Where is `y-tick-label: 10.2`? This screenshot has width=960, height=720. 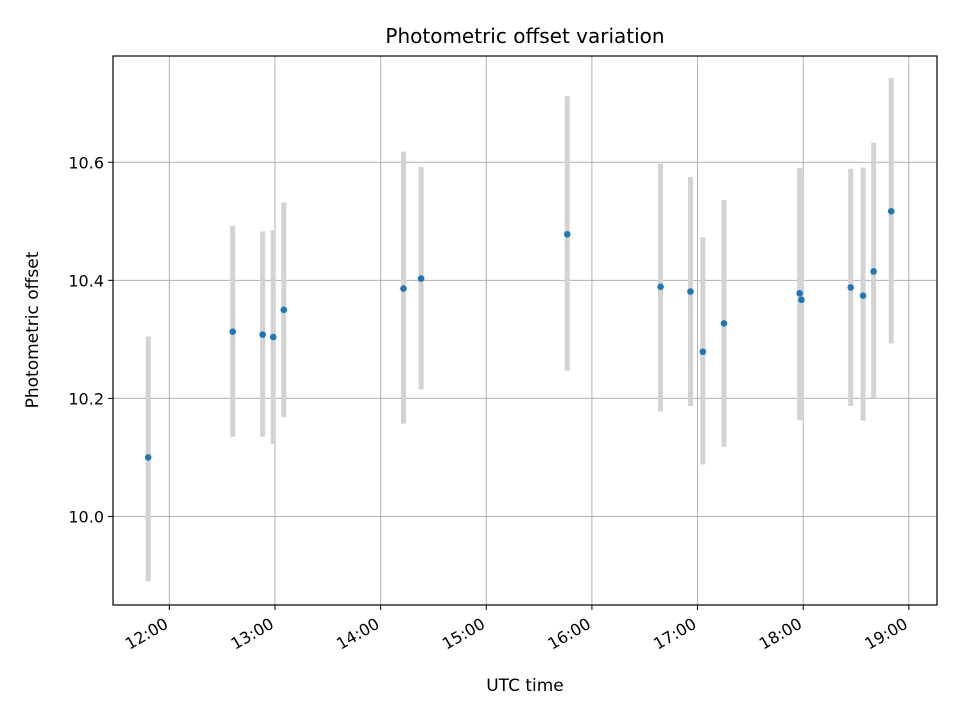 y-tick-label: 10.2 is located at coordinates (86, 398).